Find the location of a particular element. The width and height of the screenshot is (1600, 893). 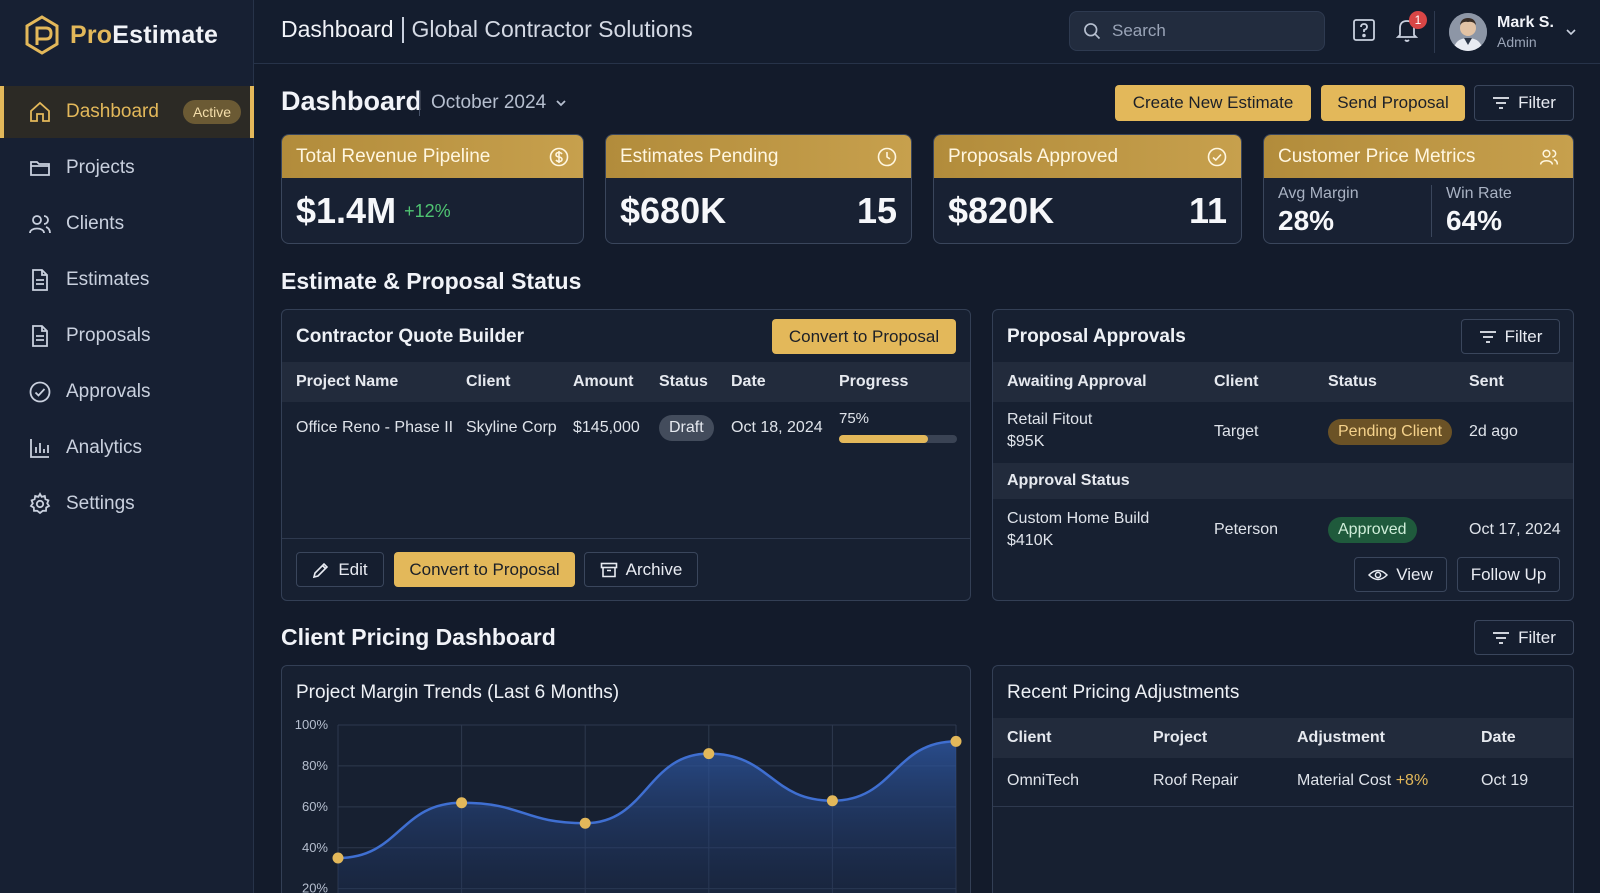

kpi-header: Estimates Pending is located at coordinates (758, 156).